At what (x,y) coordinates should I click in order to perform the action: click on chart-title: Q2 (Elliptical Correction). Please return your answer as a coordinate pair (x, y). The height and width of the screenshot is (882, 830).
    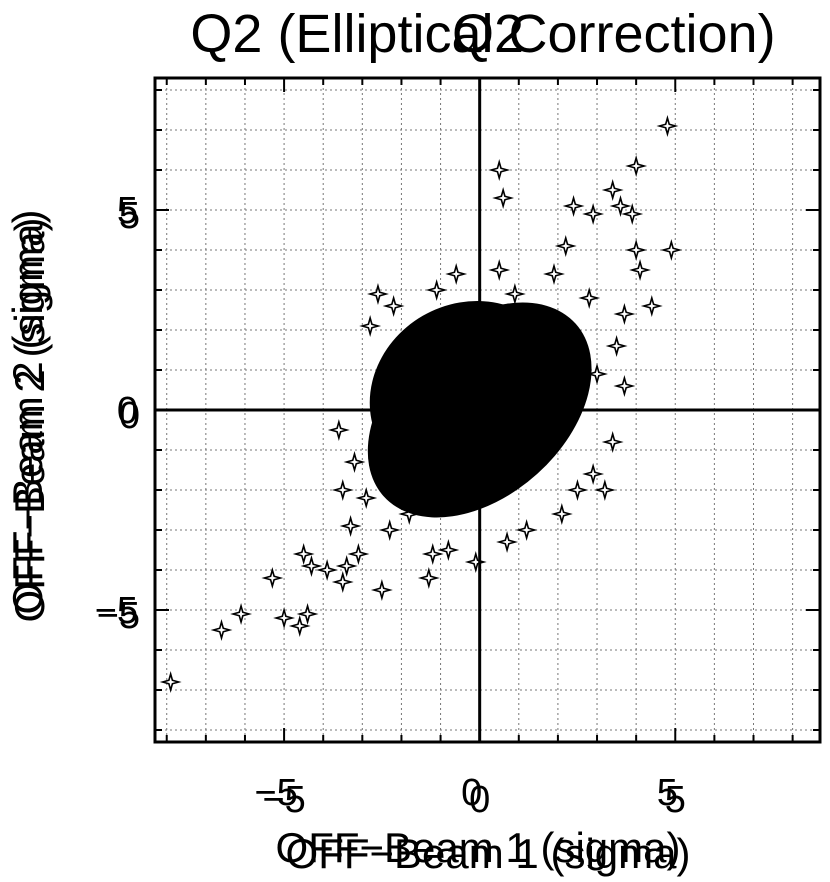
    Looking at the image, I should click on (482, 34).